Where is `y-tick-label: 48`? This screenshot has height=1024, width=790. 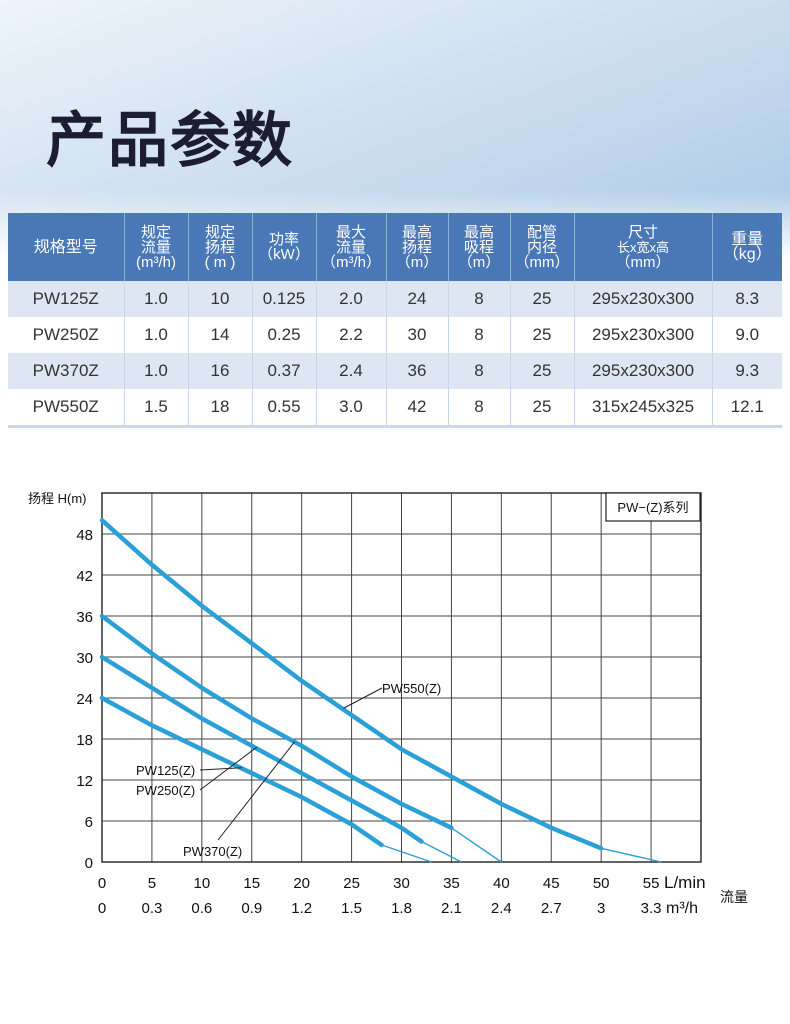 y-tick-label: 48 is located at coordinates (84, 535).